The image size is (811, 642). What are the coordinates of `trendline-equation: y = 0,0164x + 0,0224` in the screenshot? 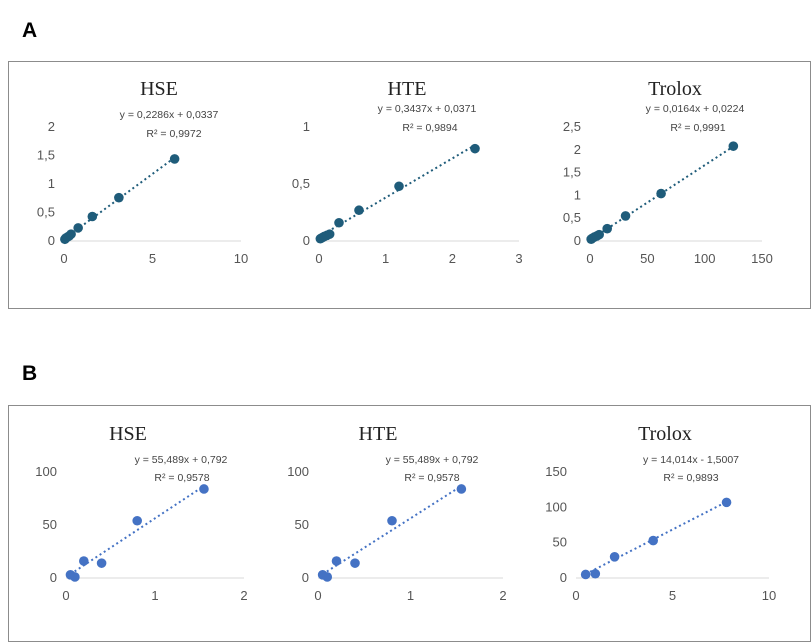 It's located at (695, 109).